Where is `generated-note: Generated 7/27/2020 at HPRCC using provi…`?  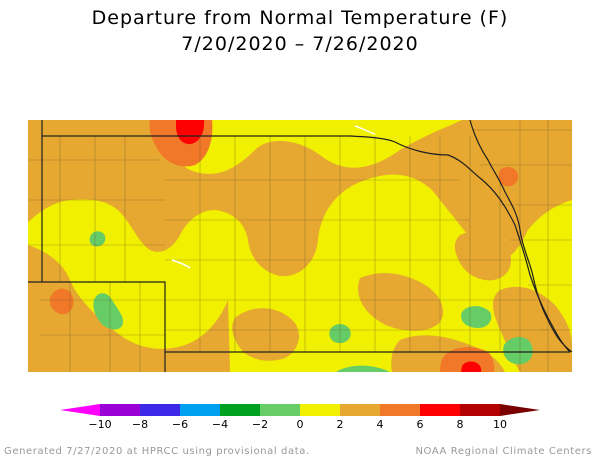 generated-note: Generated 7/27/2020 at HPRCC using provi… is located at coordinates (157, 451).